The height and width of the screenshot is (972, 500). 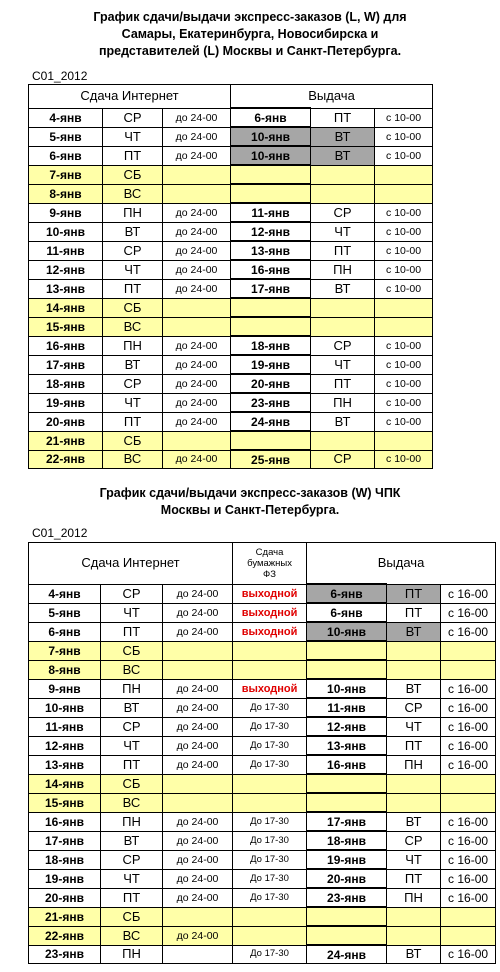 What do you see at coordinates (270, 688) in the screenshot?
I see `cell-paper: выходной` at bounding box center [270, 688].